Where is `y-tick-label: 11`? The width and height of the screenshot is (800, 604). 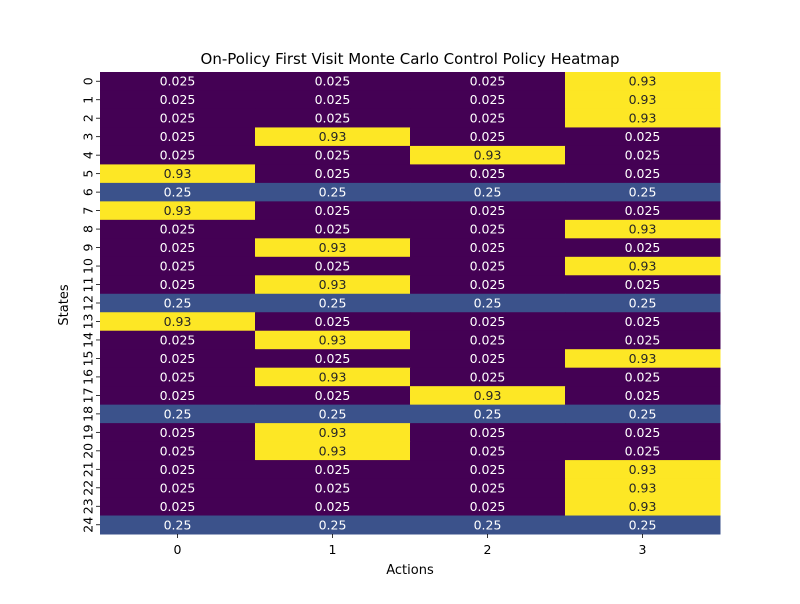 y-tick-label: 11 is located at coordinates (88, 285).